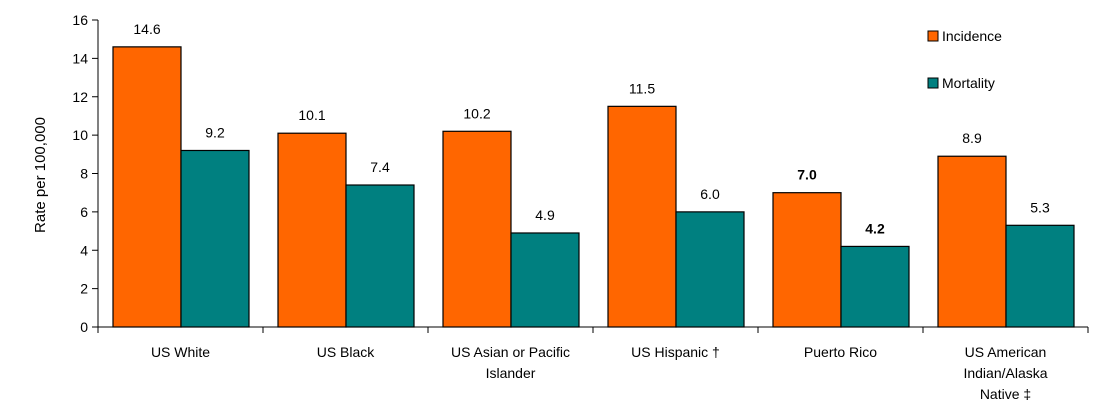  I want to click on data-label: 11.5, so click(642, 88).